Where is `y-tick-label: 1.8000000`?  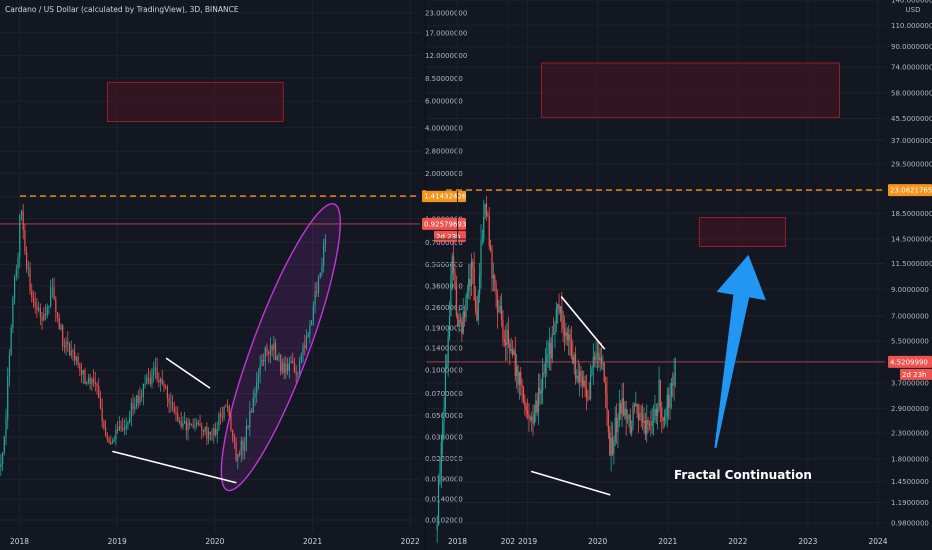
y-tick-label: 1.8000000 is located at coordinates (910, 459).